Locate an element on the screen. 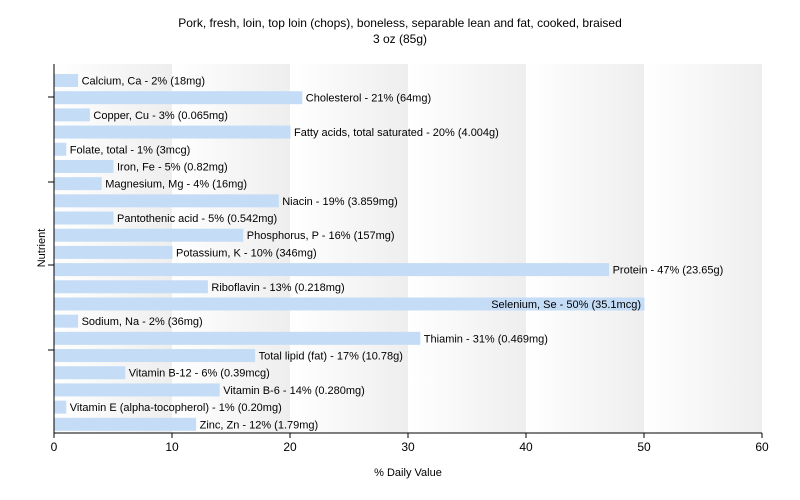 The height and width of the screenshot is (500, 800). x-axis-title: % Daily Value is located at coordinates (408, 473).